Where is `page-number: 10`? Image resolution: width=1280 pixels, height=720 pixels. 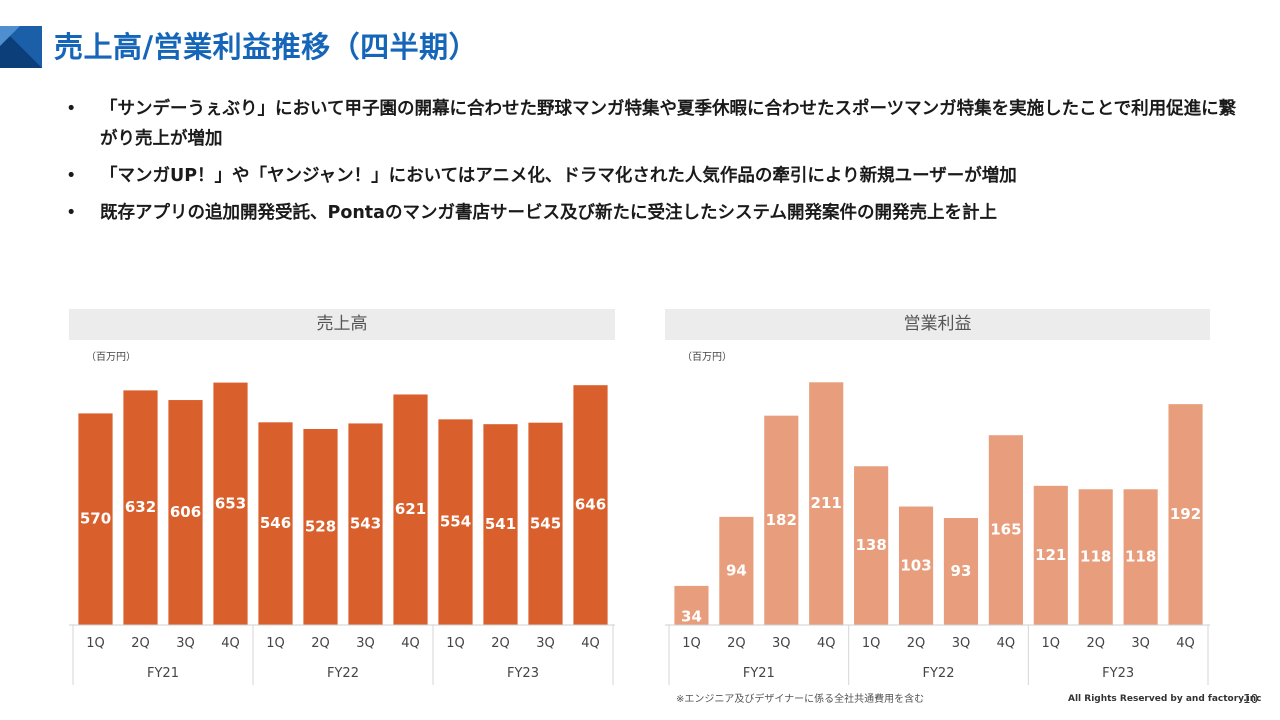
page-number: 10 is located at coordinates (1251, 699).